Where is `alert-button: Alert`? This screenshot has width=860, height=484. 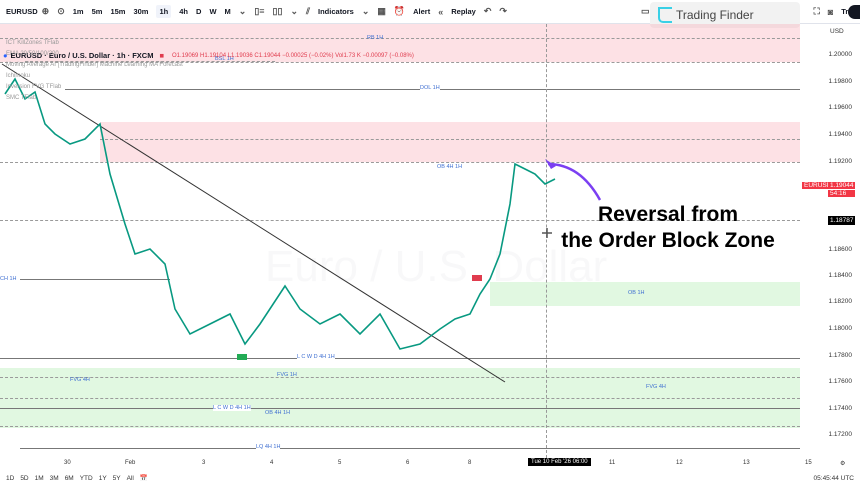
alert-button: Alert is located at coordinates (422, 11).